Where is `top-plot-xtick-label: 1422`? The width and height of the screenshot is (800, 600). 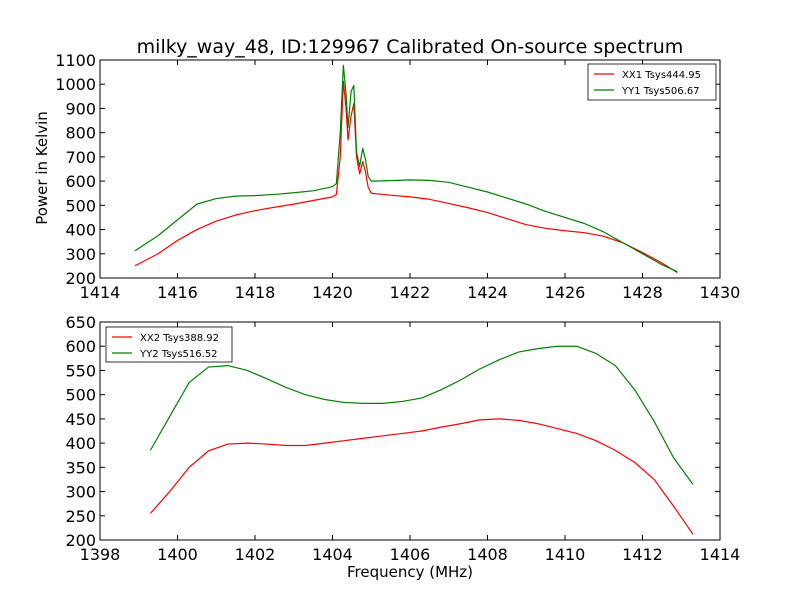
top-plot-xtick-label: 1422 is located at coordinates (410, 292).